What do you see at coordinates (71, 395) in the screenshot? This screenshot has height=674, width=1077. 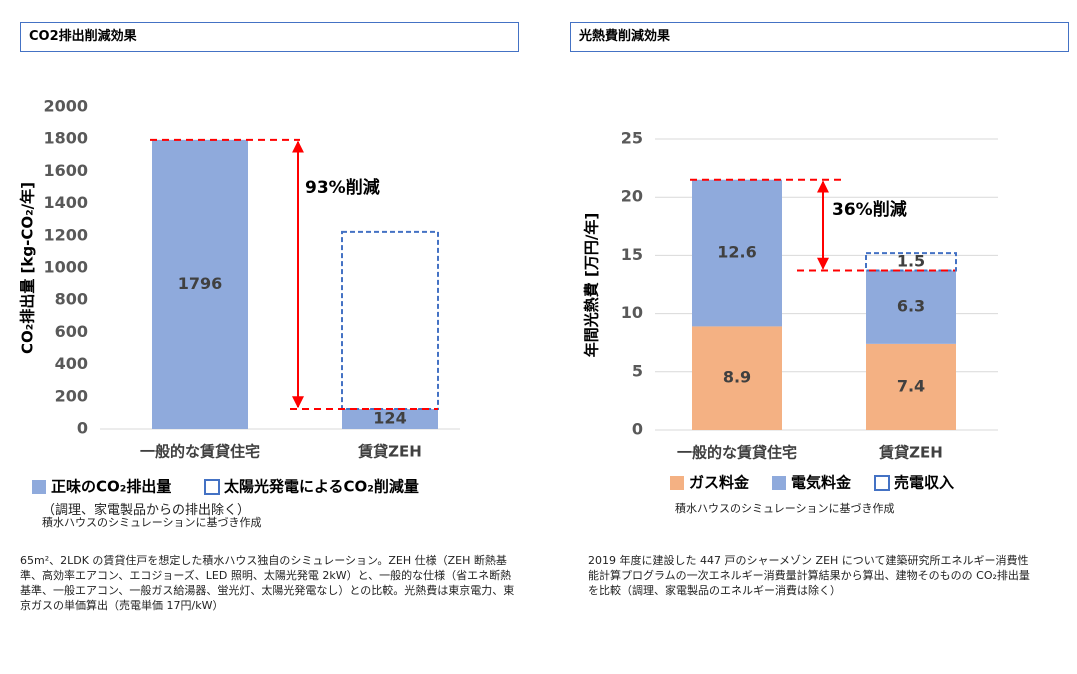 I see `y-tick-label: 200` at bounding box center [71, 395].